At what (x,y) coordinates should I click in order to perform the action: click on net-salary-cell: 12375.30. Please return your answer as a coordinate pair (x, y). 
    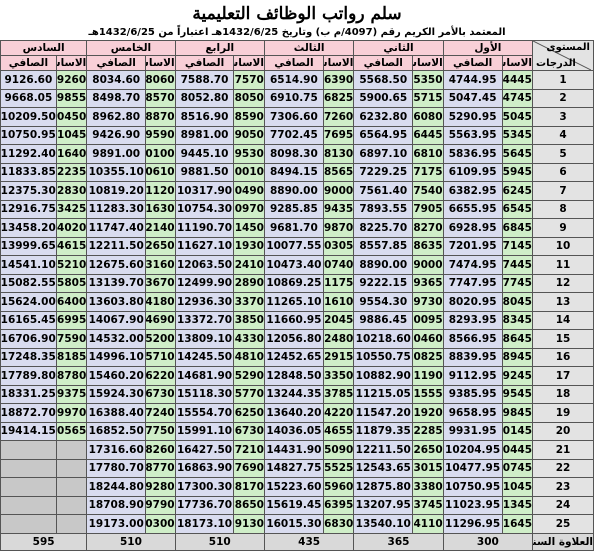
    Looking at the image, I should click on (28, 191).